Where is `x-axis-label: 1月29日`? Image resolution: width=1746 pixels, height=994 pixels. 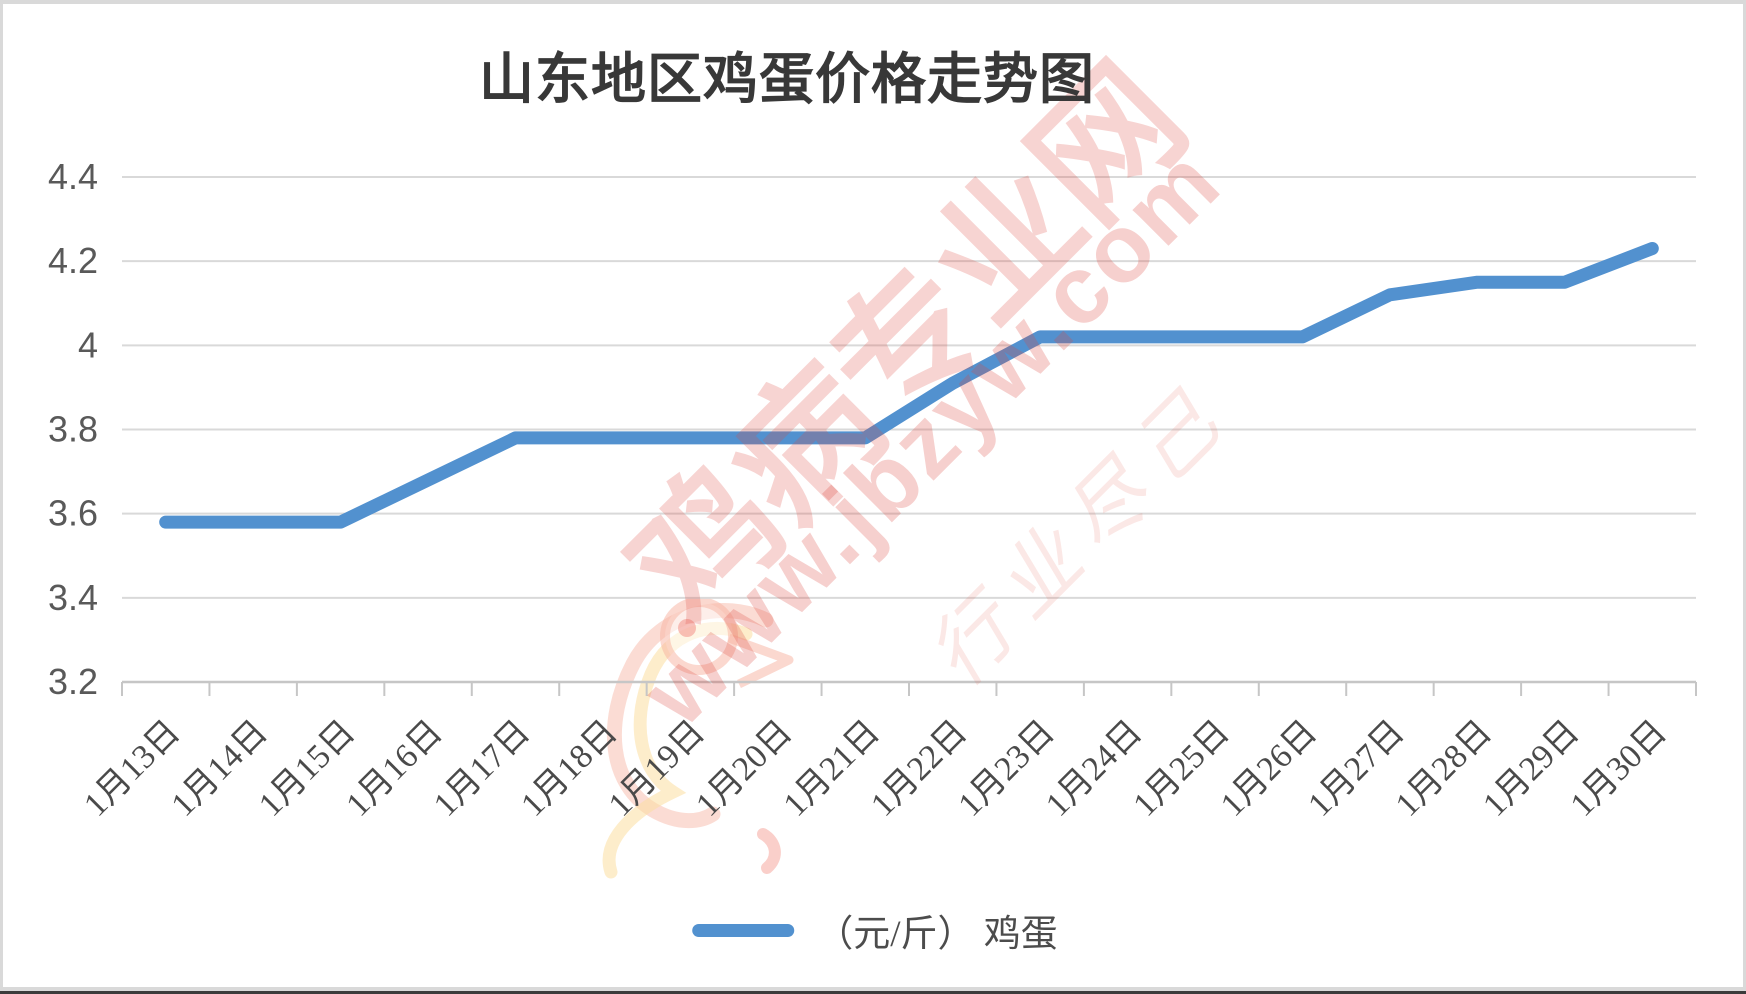
x-axis-label: 1月29日 is located at coordinates (1531, 768).